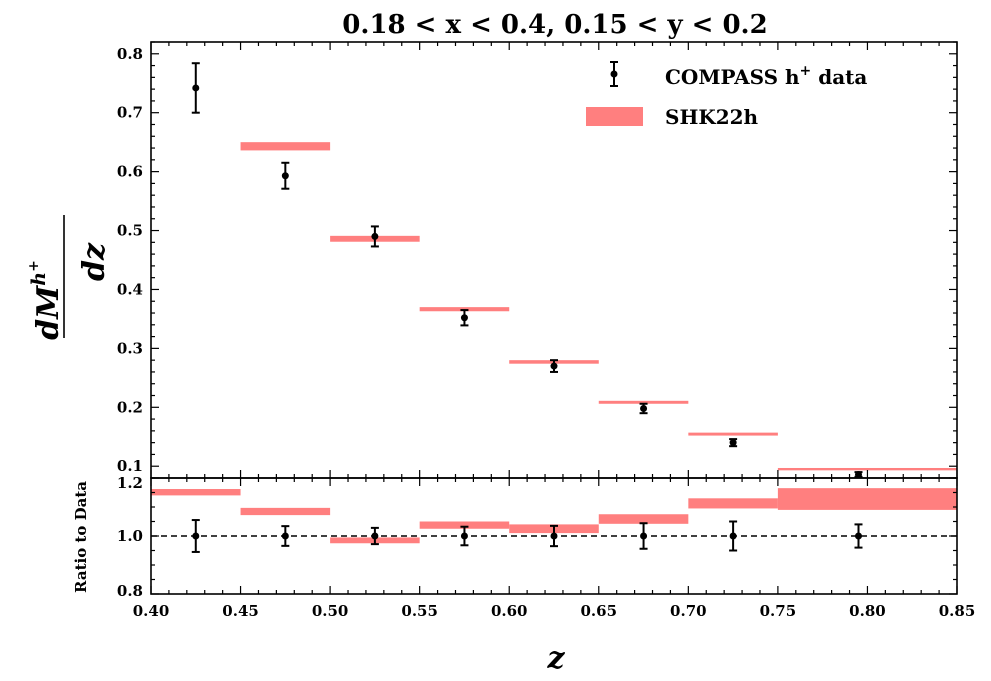 The height and width of the screenshot is (681, 991). I want to click on x-tick-label-1: 0.45, so click(240, 611).